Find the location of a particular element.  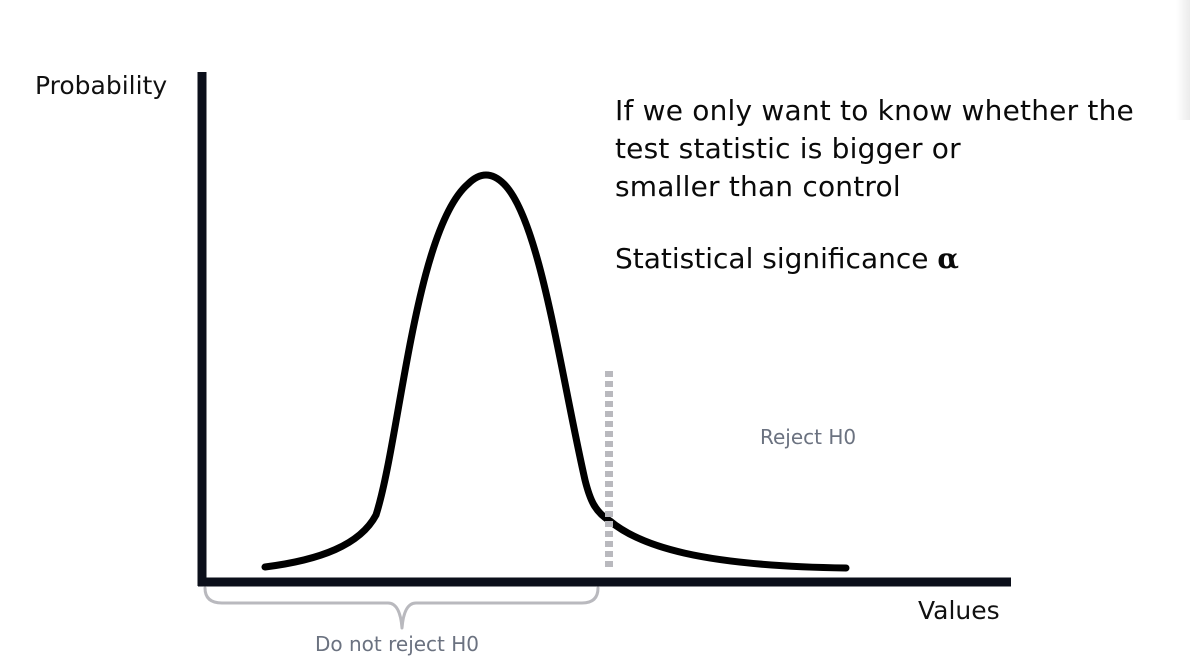

headline-line-1: If we only want to know whether the is located at coordinates (874, 110).